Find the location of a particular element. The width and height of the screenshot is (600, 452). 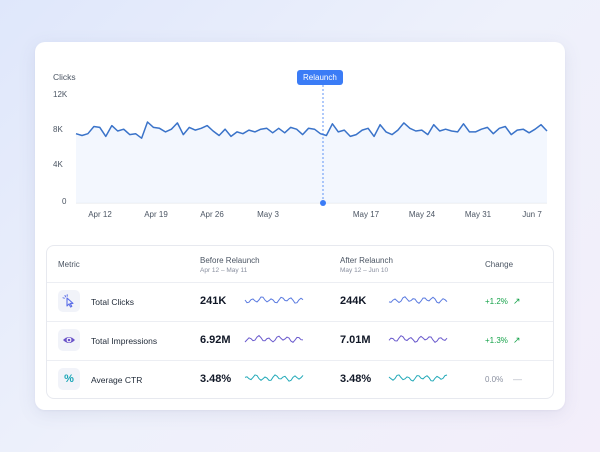

header-change: Change is located at coordinates (499, 264).